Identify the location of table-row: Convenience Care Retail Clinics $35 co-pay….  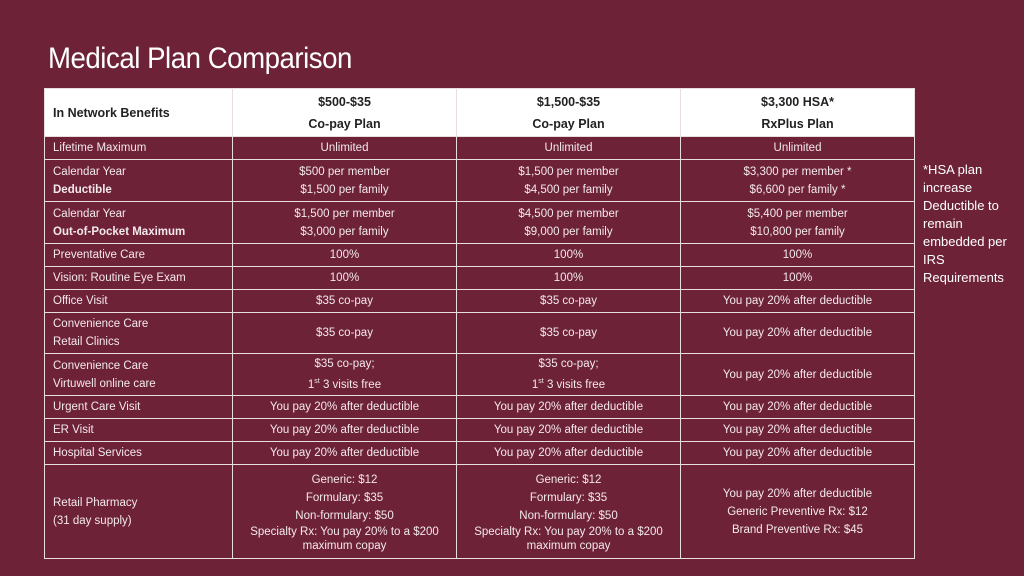
(479, 333).